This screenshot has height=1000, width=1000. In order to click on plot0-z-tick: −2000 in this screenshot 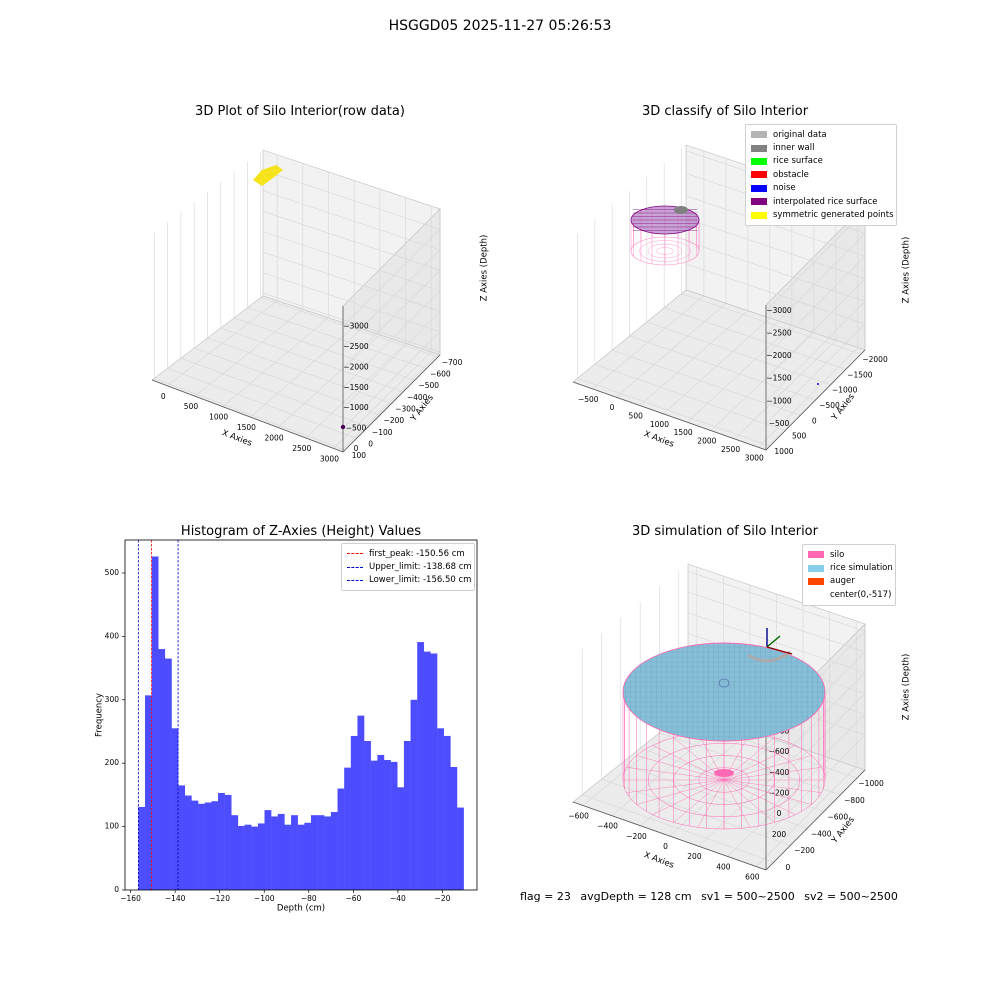, I will do `click(356, 366)`.